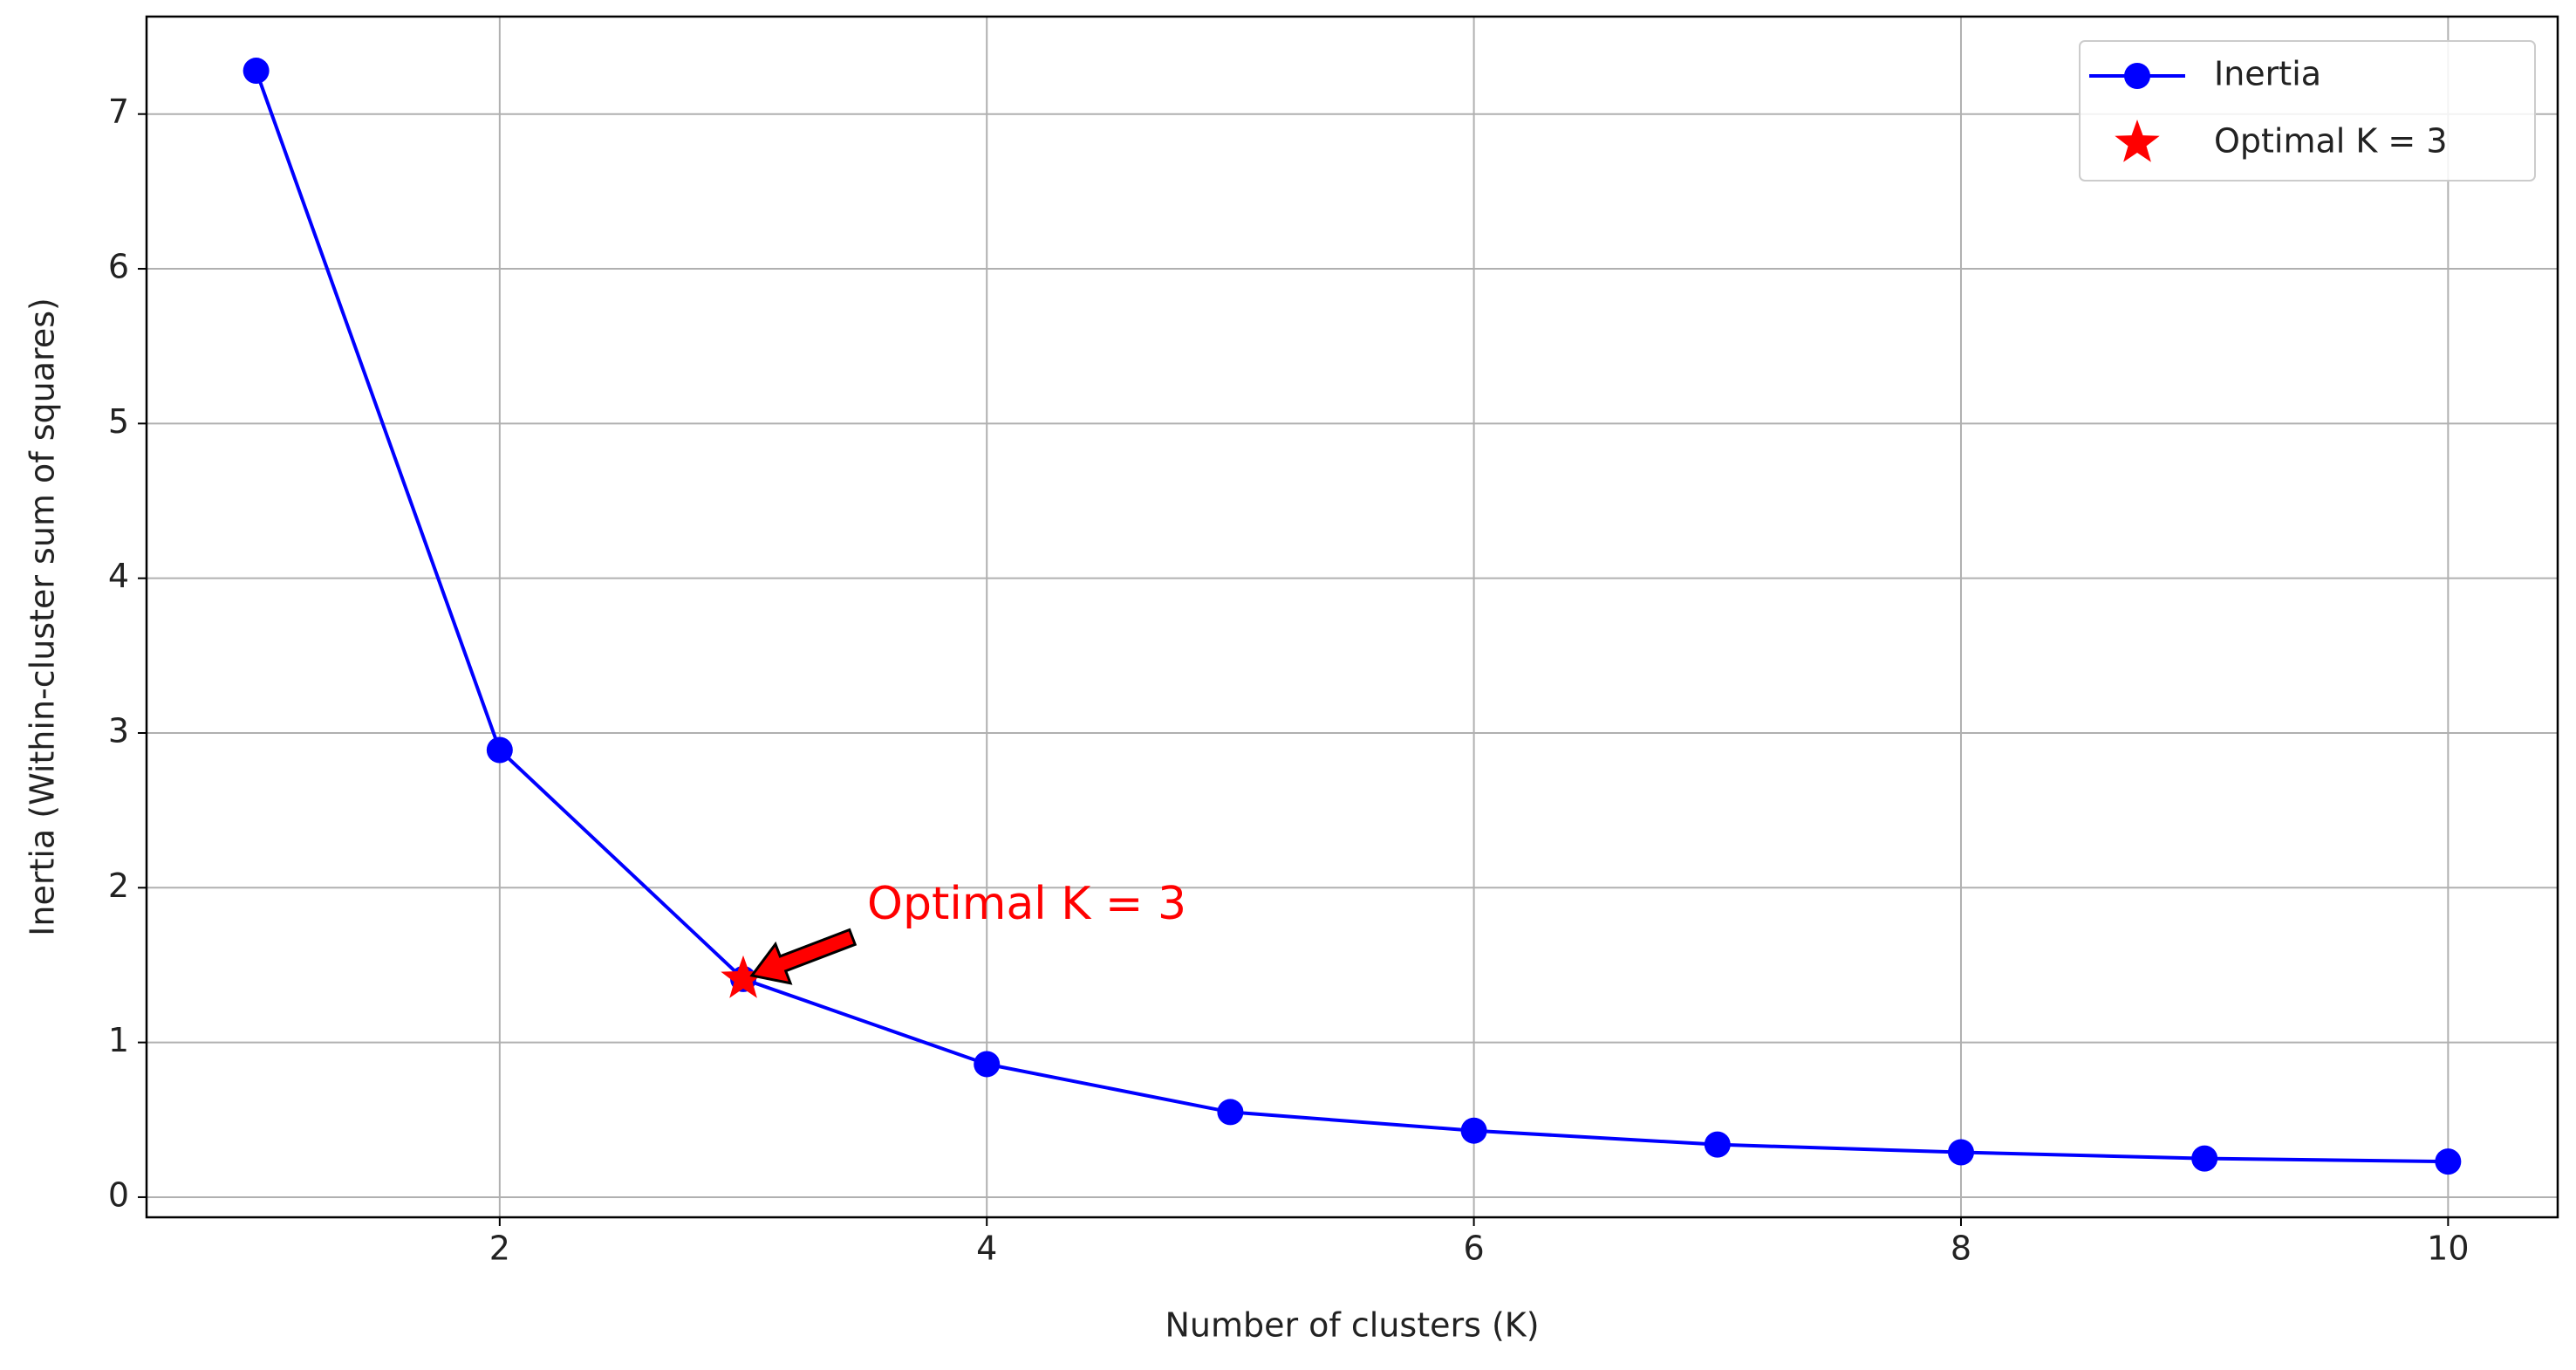 The image size is (2576, 1370). What do you see at coordinates (118, 1194) in the screenshot?
I see `y-tick-label: 0` at bounding box center [118, 1194].